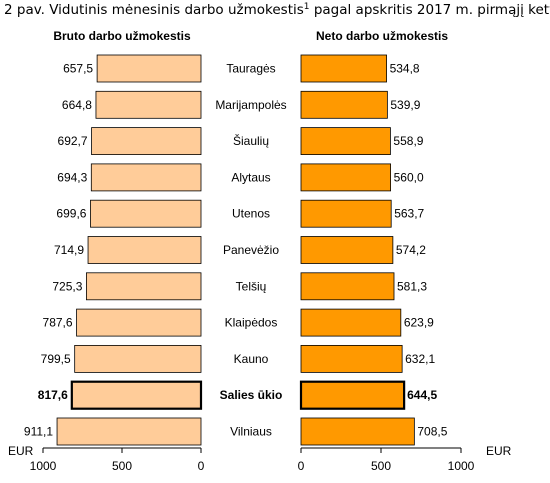  I want to click on right-axis-tick-label-1: 500, so click(381, 466).